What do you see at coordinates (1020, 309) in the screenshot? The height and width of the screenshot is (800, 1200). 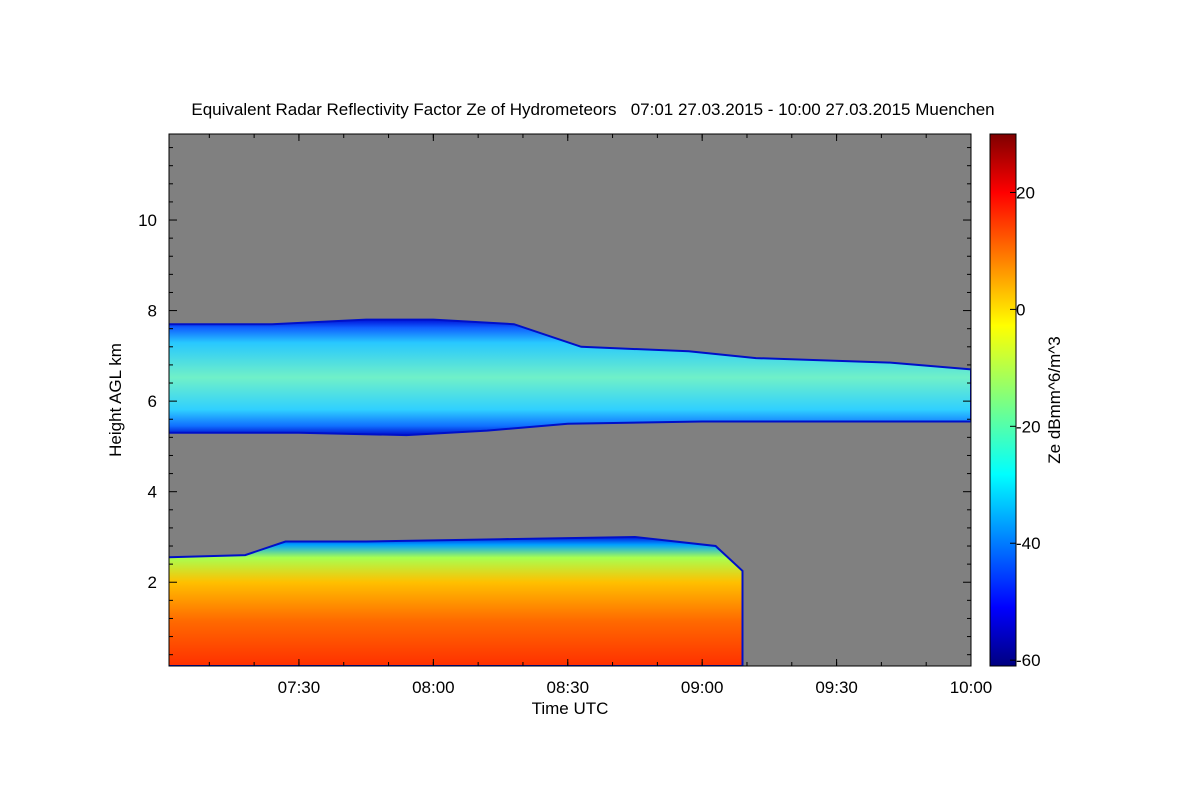 I see `colorbar-tick-label: 0` at bounding box center [1020, 309].